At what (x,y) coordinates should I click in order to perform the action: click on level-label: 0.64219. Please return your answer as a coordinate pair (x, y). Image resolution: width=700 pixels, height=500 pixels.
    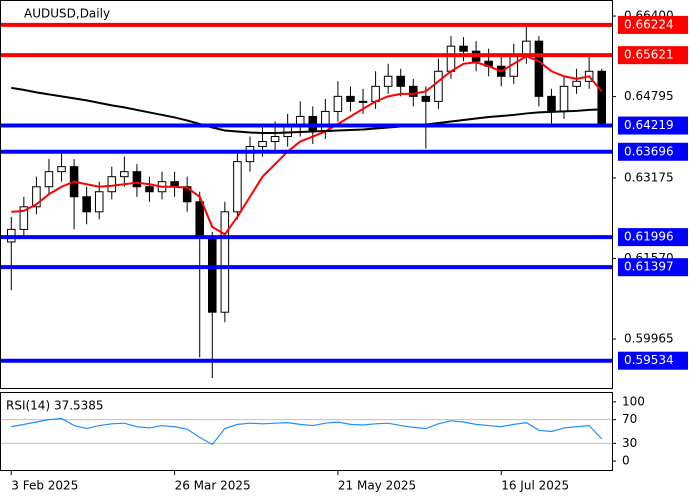
    Looking at the image, I should click on (649, 125).